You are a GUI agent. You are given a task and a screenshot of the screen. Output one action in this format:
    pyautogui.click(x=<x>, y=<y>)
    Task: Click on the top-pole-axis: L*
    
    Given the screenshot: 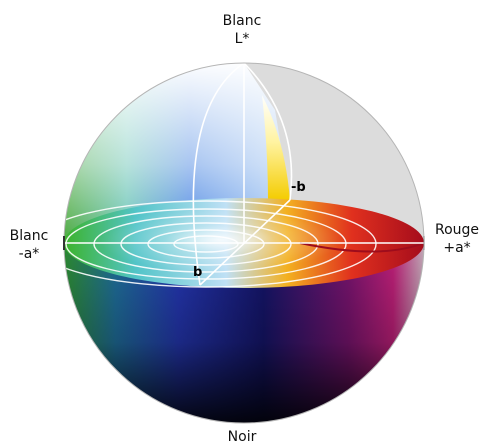 What is the action you would take?
    pyautogui.click(x=242, y=39)
    